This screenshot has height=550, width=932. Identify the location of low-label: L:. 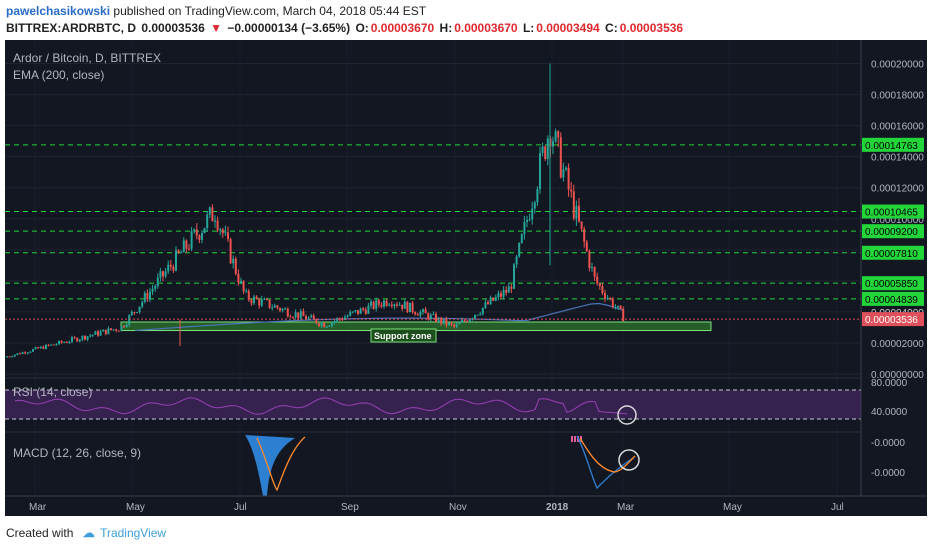
(528, 28).